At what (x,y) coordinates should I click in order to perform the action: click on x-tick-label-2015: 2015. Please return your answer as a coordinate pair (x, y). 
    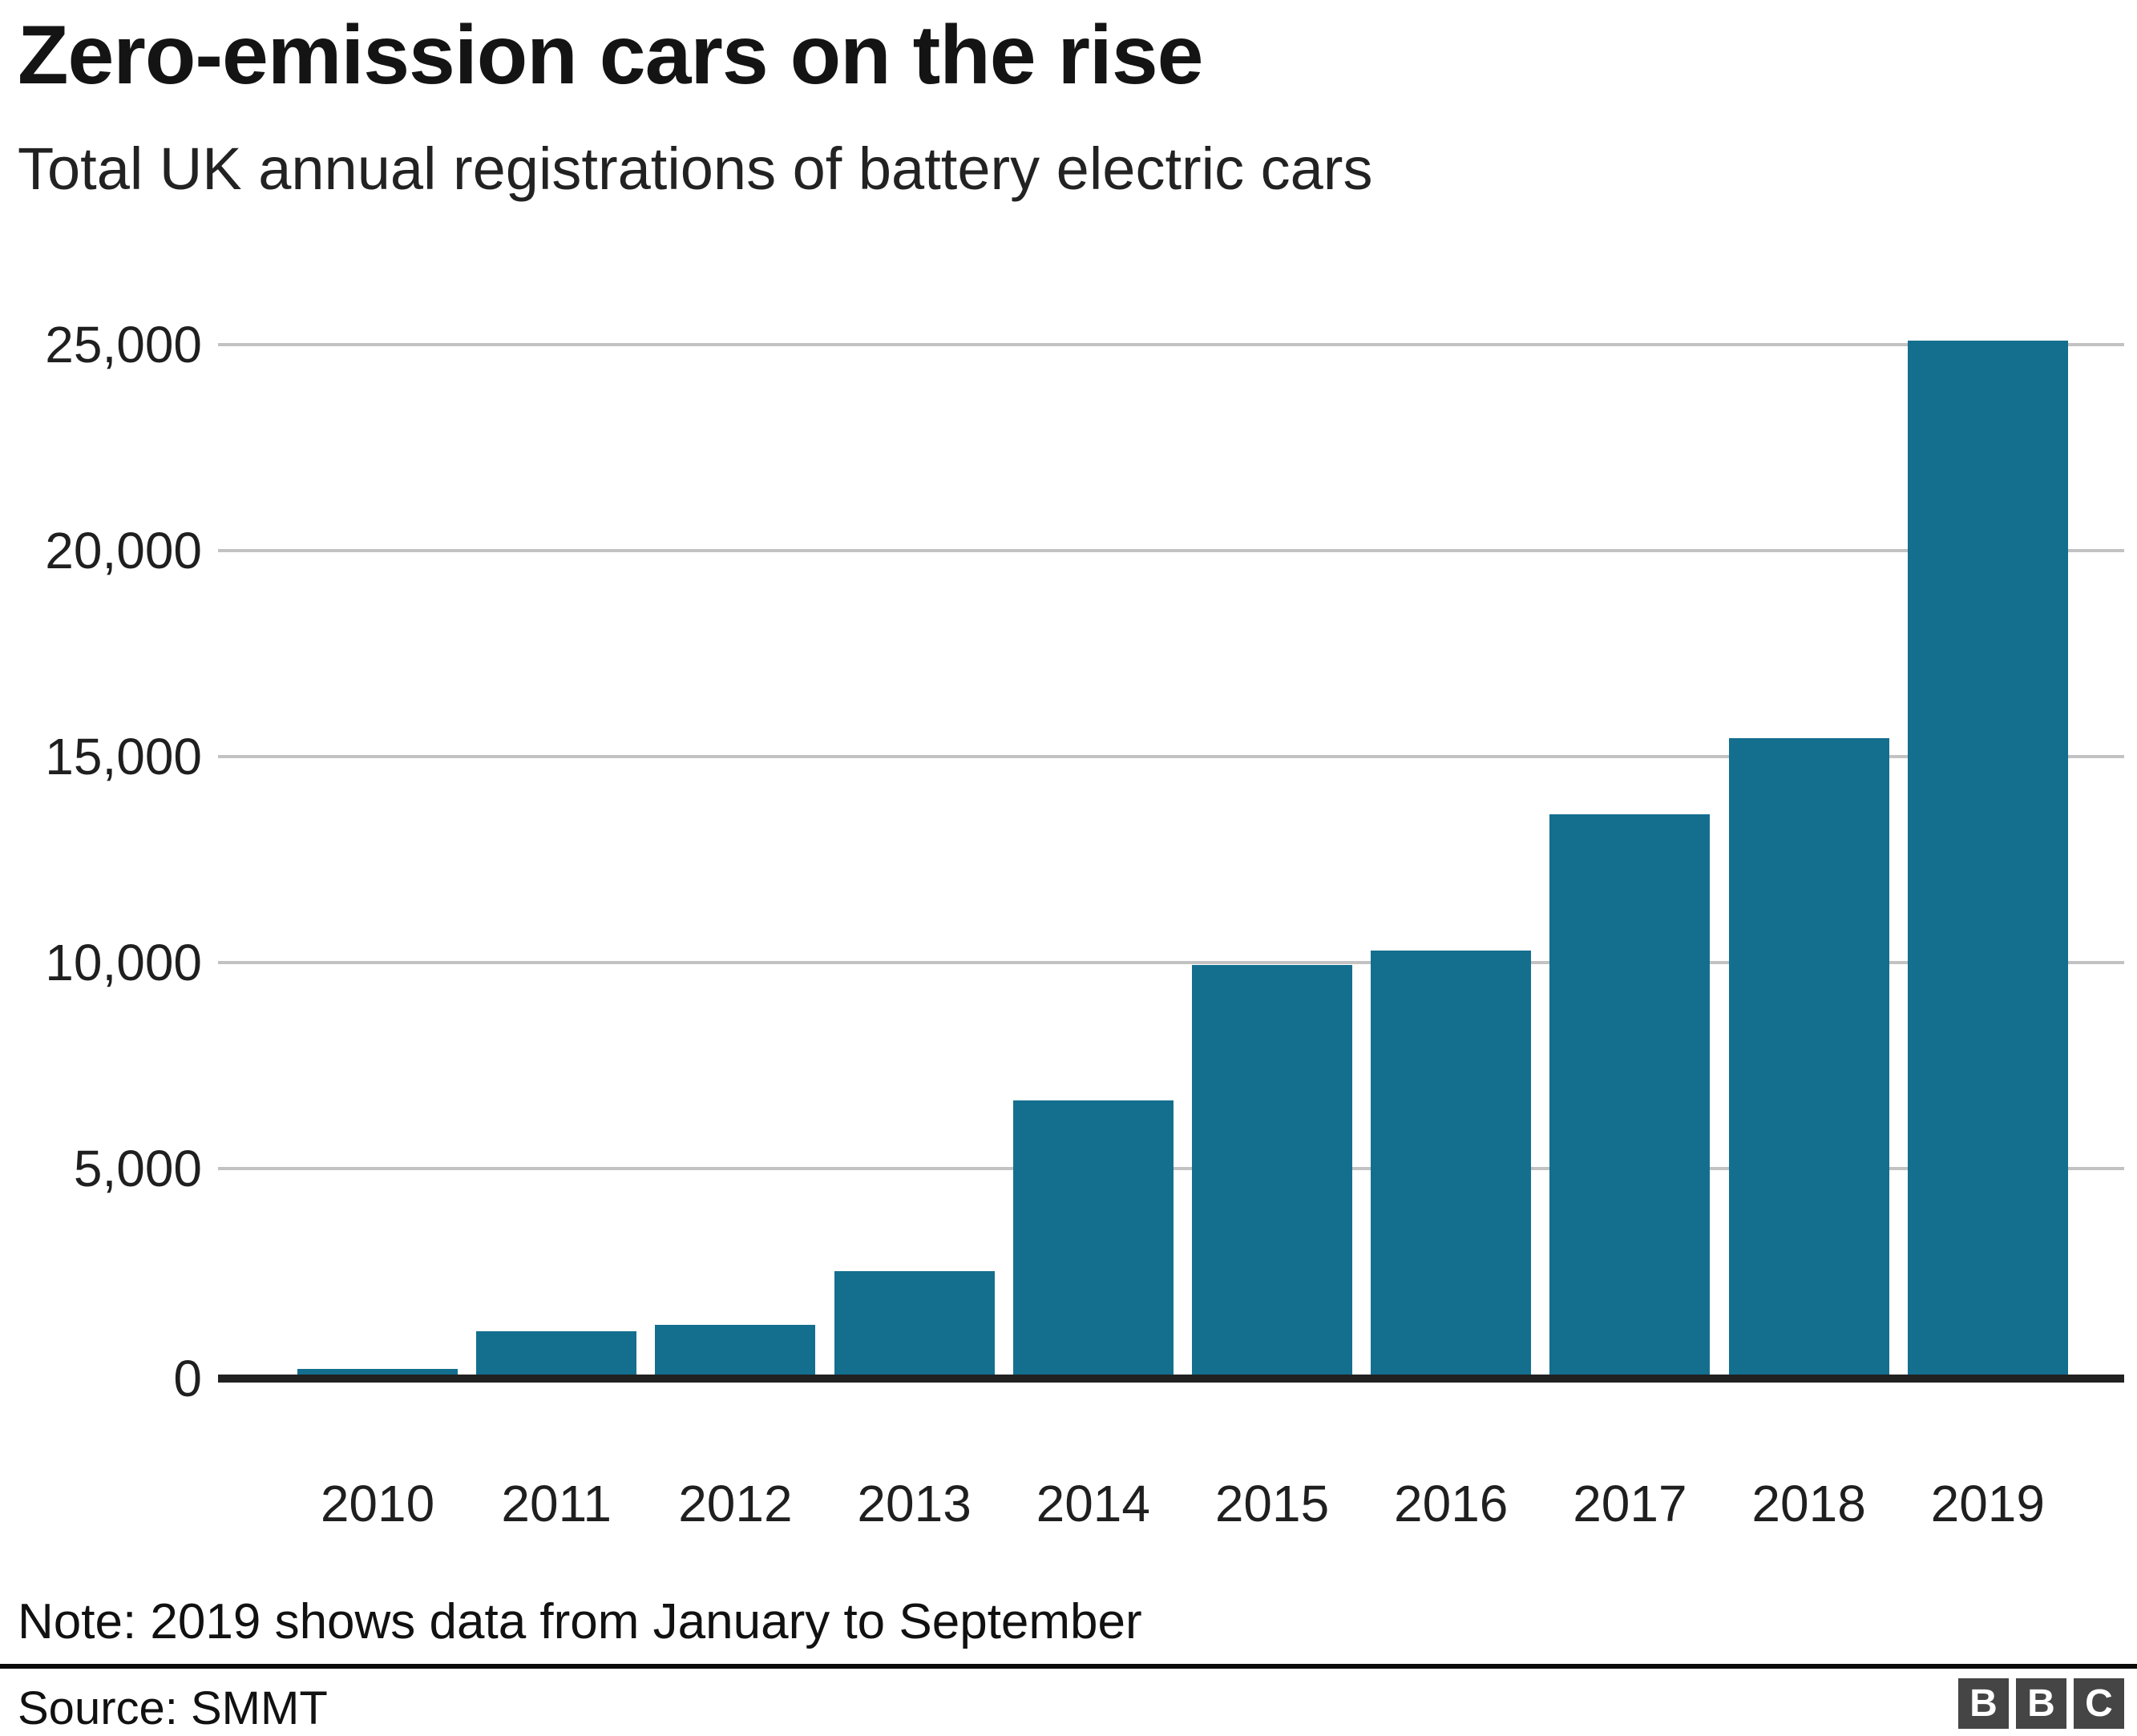
    Looking at the image, I should click on (1272, 1504).